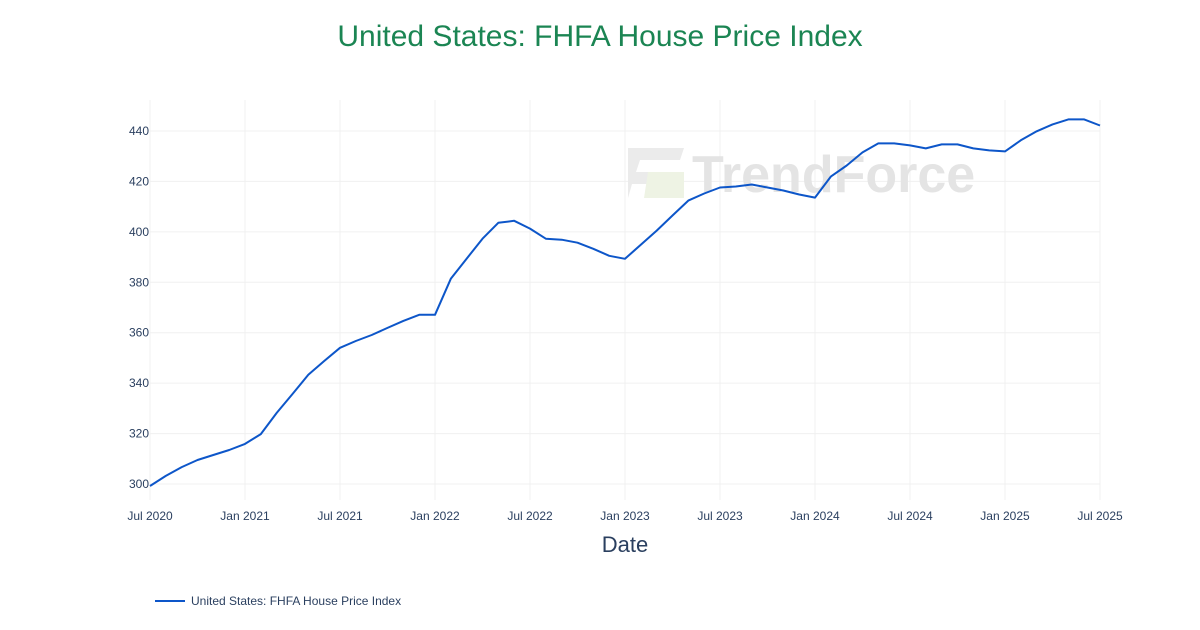 This screenshot has width=1200, height=630. Describe the element at coordinates (170, 601) in the screenshot. I see `legend-line-swatch-icon` at that location.